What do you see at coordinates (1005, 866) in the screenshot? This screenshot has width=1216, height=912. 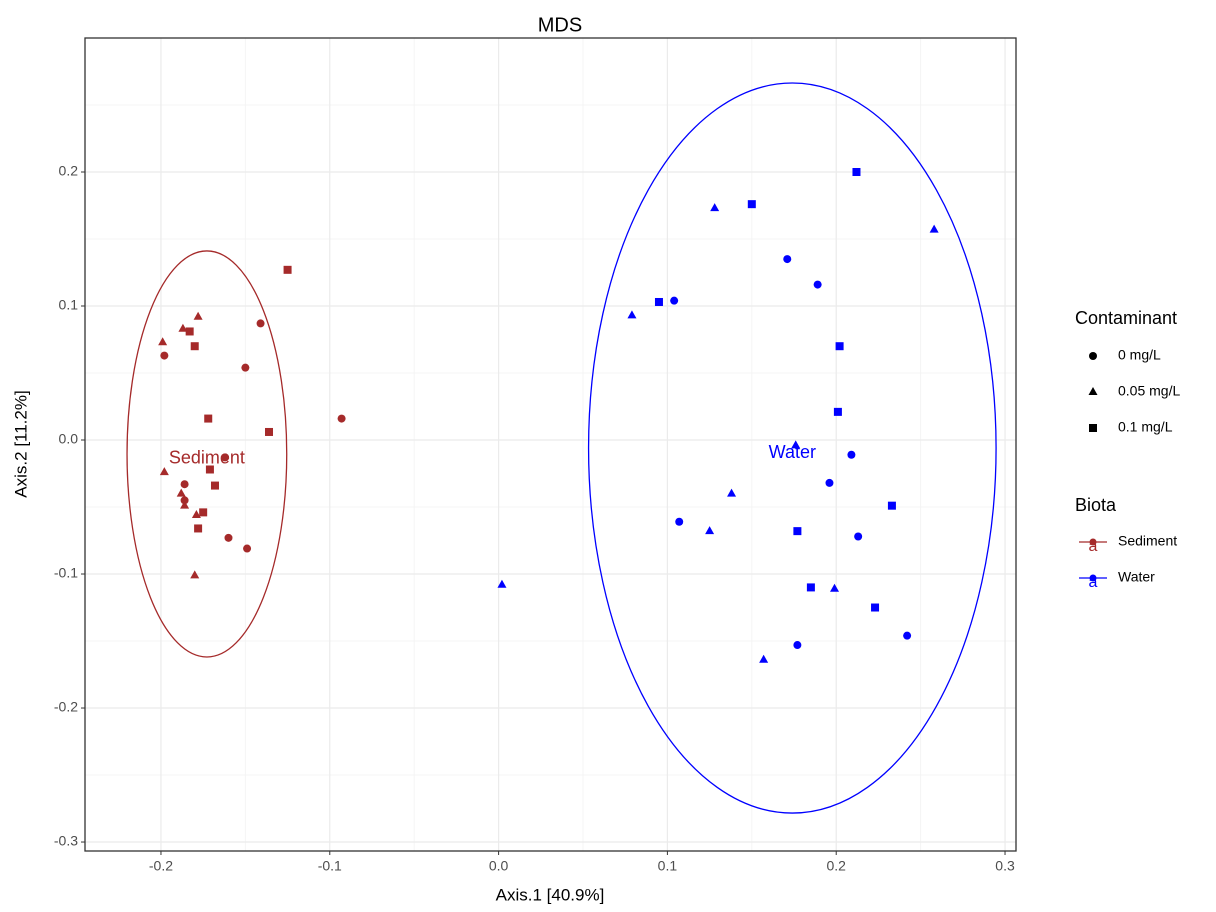 I see `x-tick-label: 0.3` at bounding box center [1005, 866].